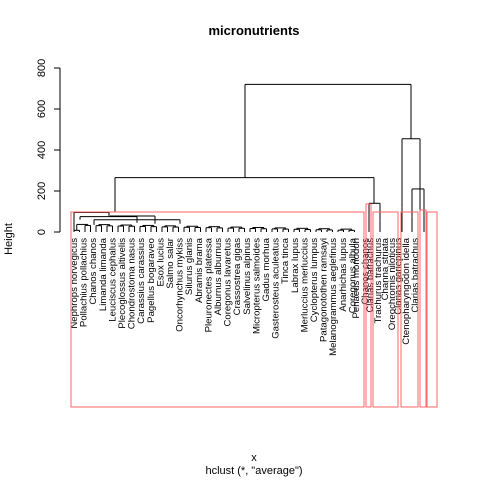  Describe the element at coordinates (254, 458) in the screenshot. I see `x-axis-label: x` at that location.